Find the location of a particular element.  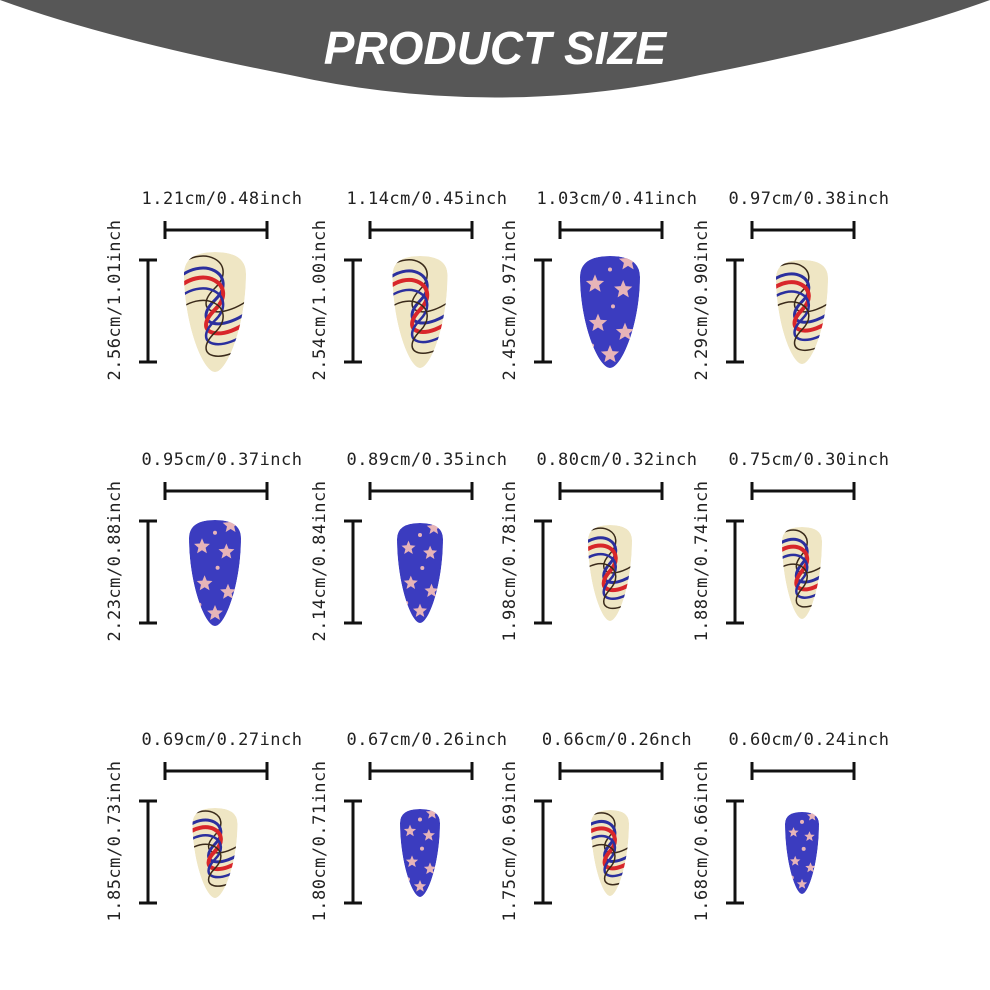

width-label: 1.03cm/0.41inch is located at coordinates (616, 199).